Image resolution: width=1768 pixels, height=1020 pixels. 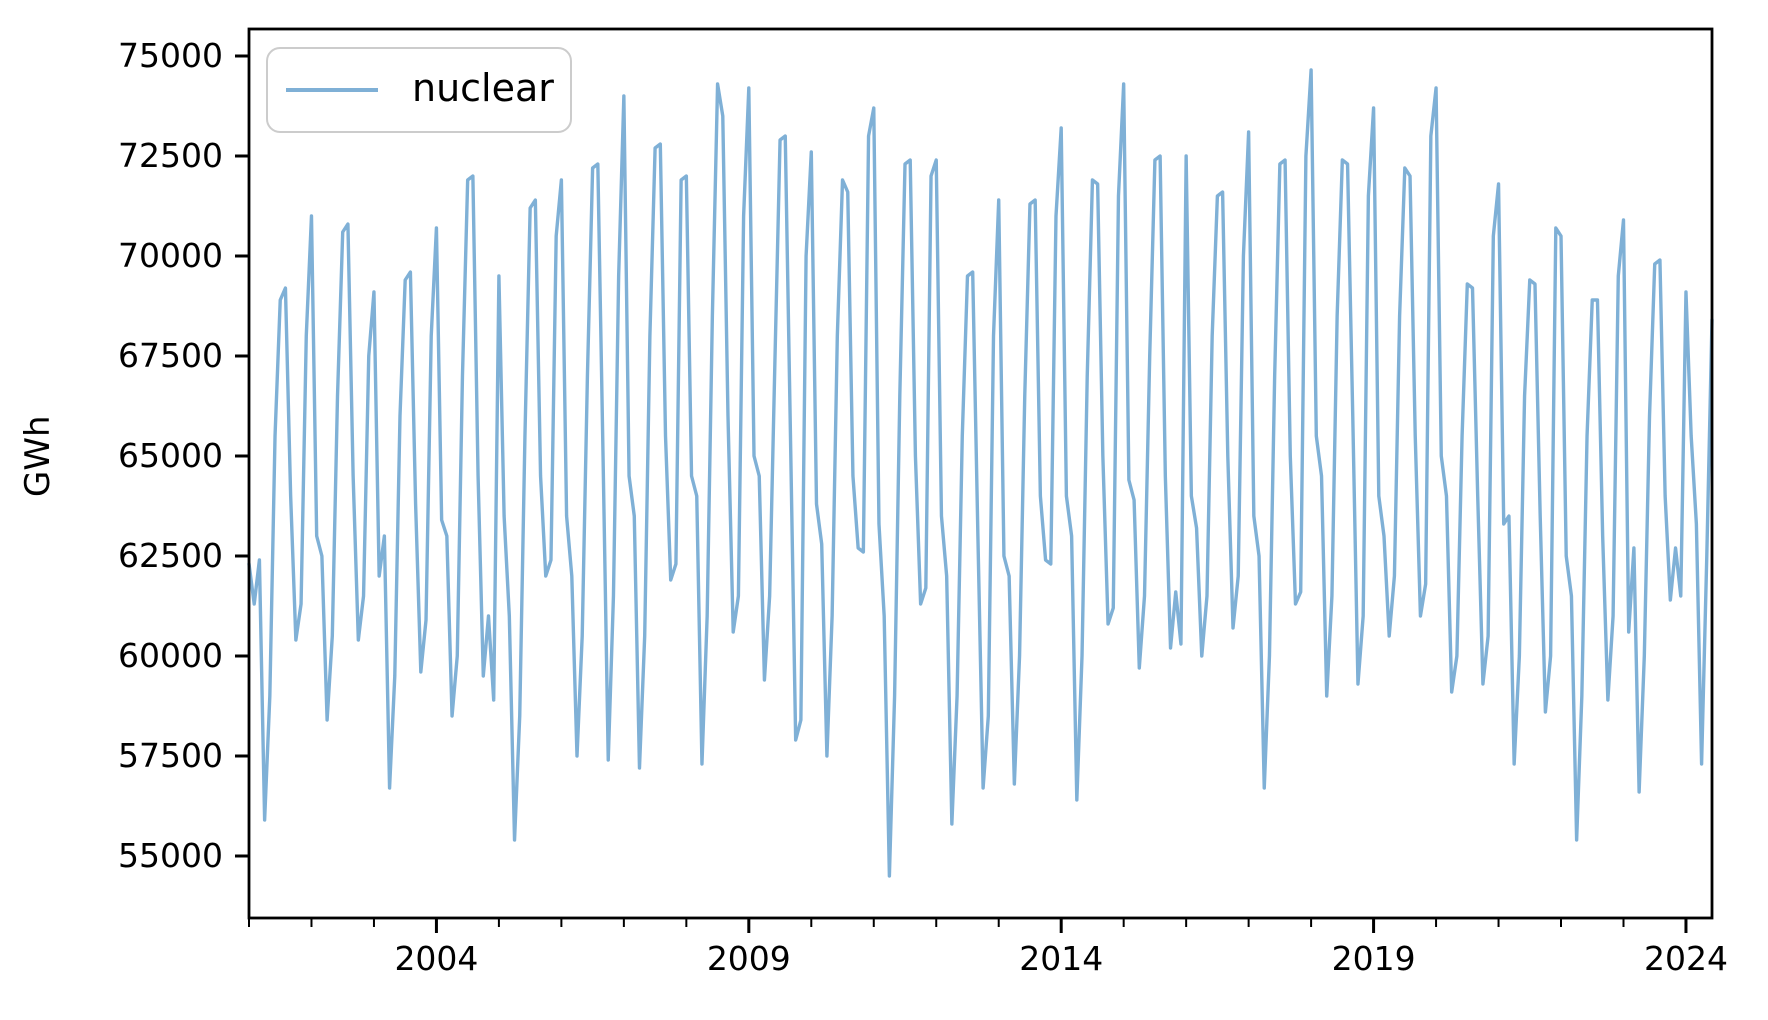 What do you see at coordinates (170, 255) in the screenshot?
I see `y-tick-label: 70000` at bounding box center [170, 255].